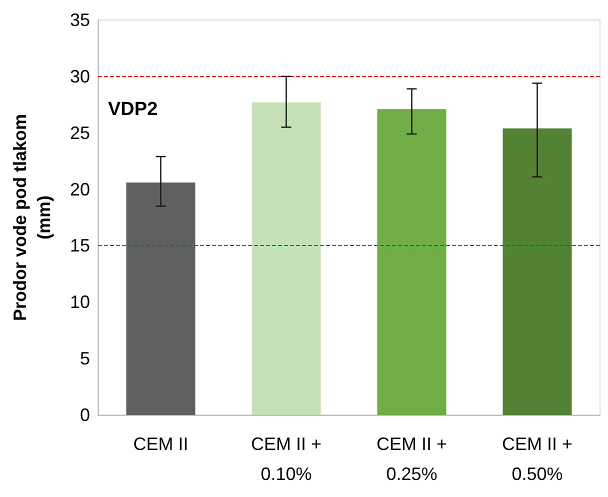  Describe the element at coordinates (80, 302) in the screenshot. I see `y-tick-label: 10` at that location.